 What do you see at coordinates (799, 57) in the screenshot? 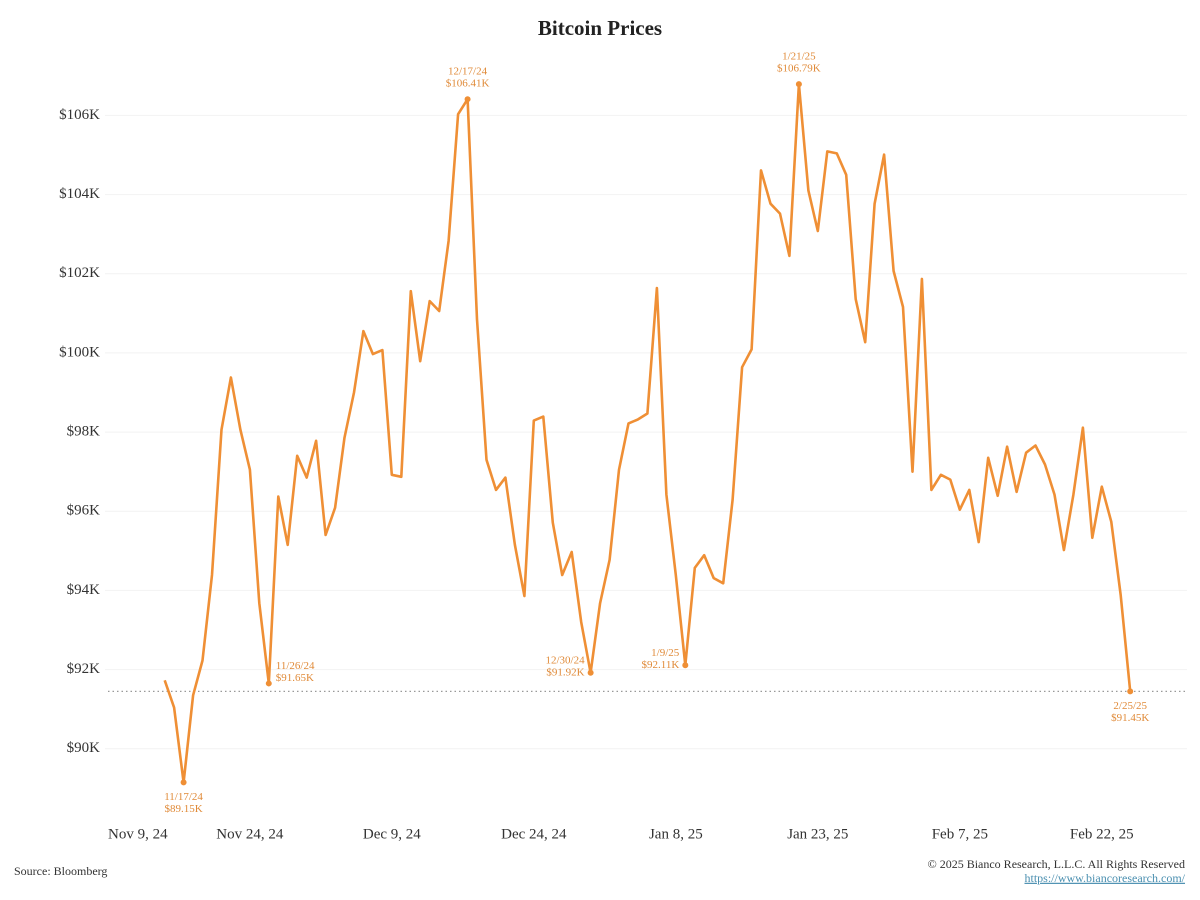
I see `annotation-date: 1/21/25` at bounding box center [799, 57].